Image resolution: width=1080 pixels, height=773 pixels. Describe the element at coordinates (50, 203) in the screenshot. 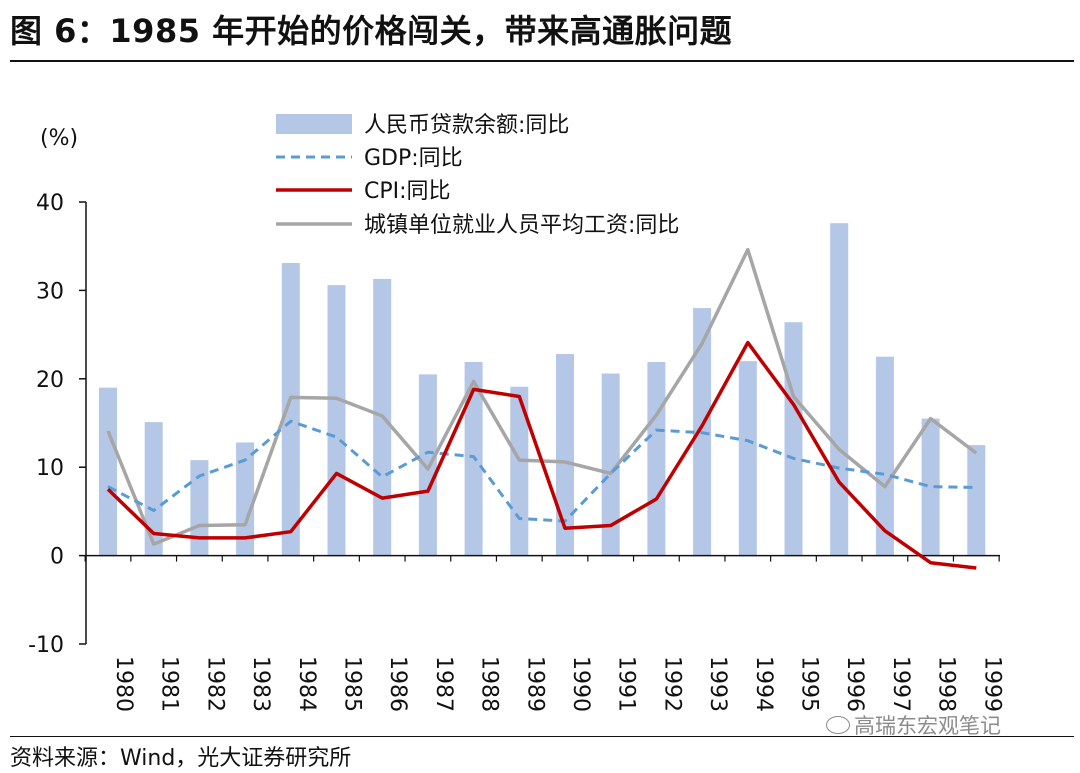

I see `y-tick-label: 40` at that location.